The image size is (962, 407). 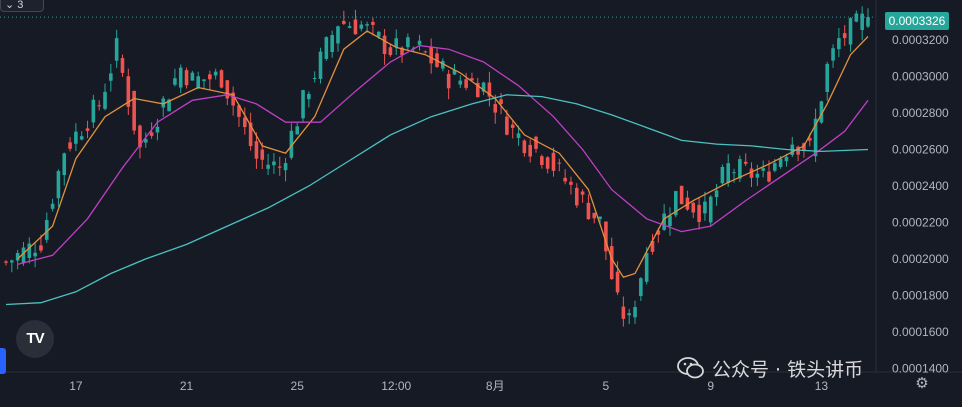 I want to click on indicator-collapse-button: ⌄ 3, so click(x=22, y=6).